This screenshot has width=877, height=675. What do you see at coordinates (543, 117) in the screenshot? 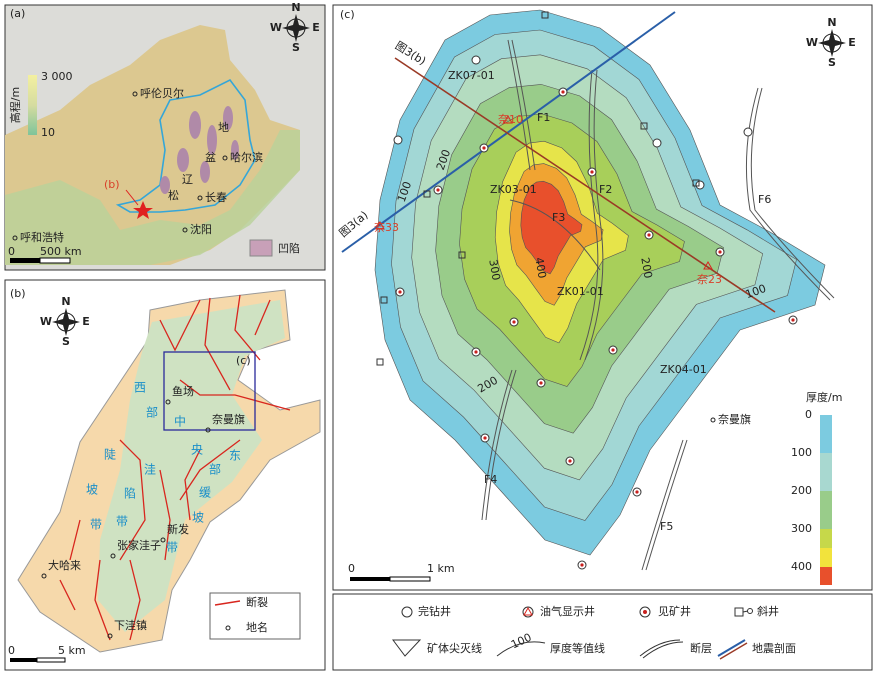
I see `label: F1` at bounding box center [543, 117].